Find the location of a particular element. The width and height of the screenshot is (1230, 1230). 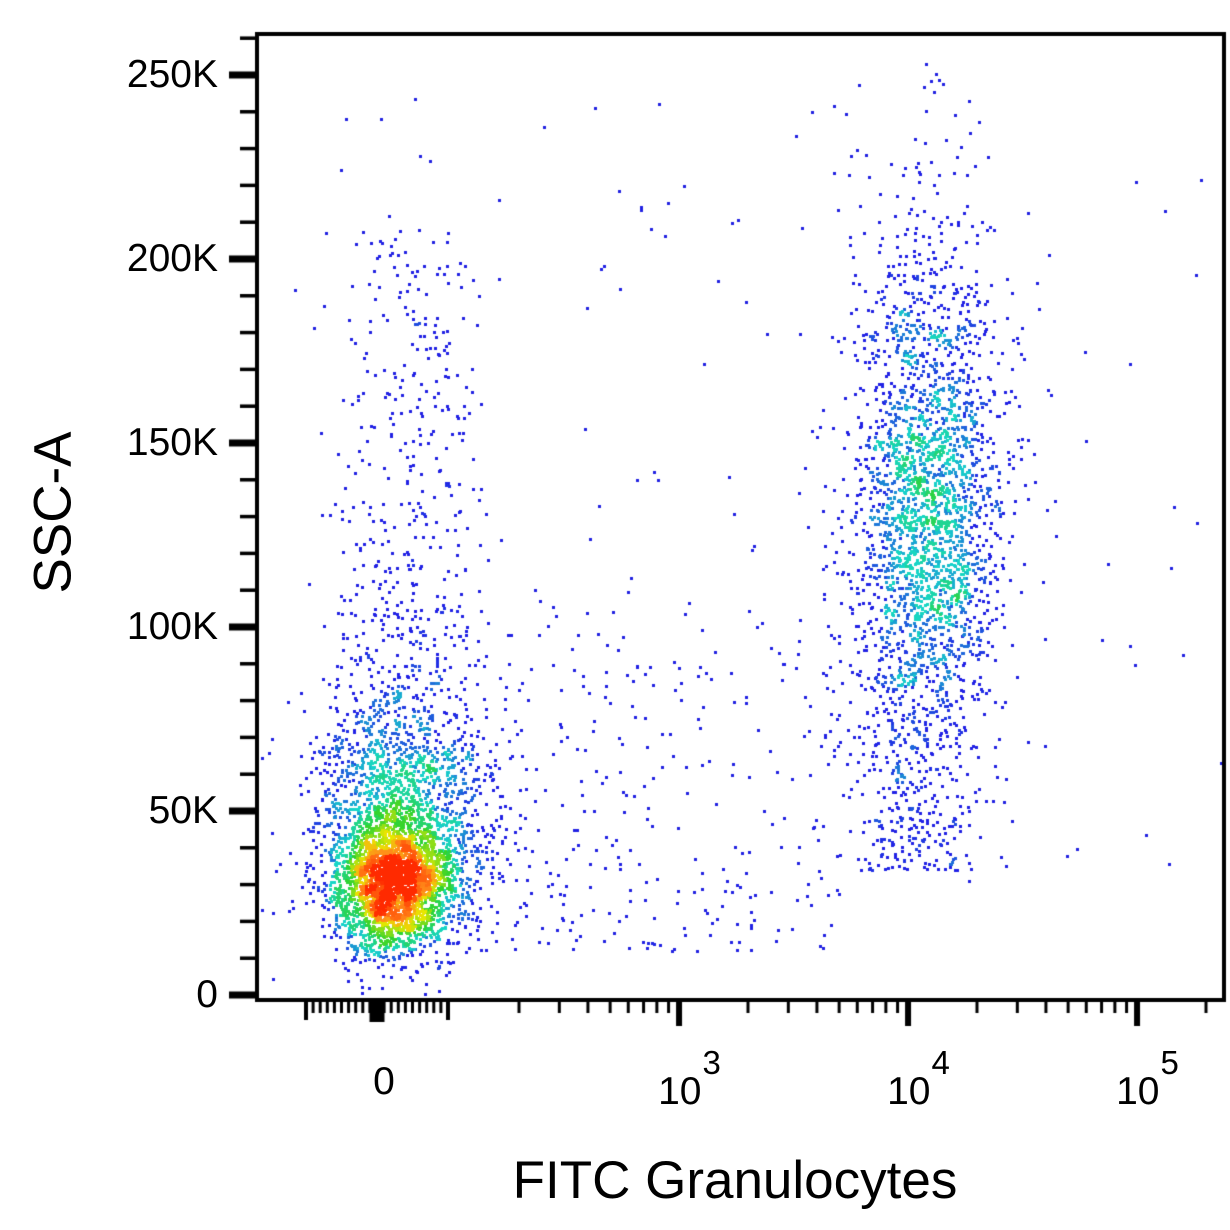

x-tick-label: 10⁴ is located at coordinates (918, 1078).